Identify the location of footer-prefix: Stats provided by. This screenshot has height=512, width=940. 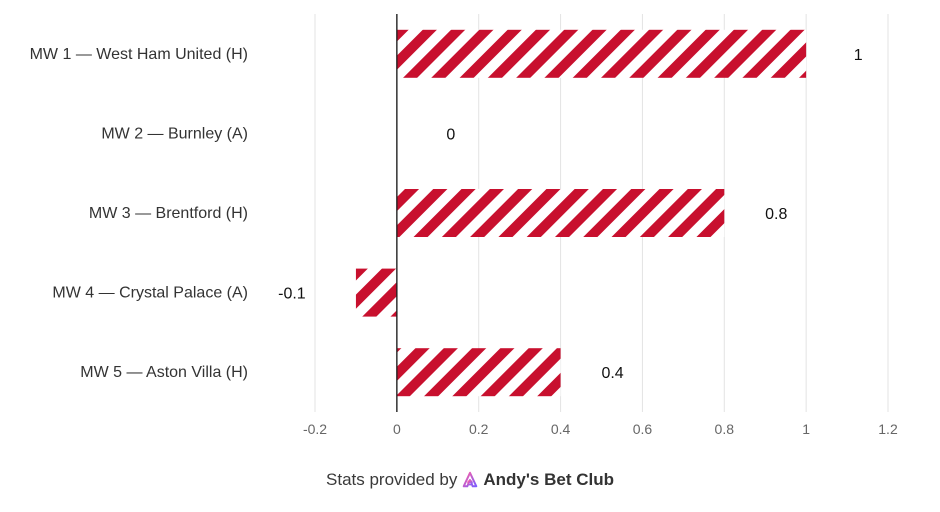
(392, 479).